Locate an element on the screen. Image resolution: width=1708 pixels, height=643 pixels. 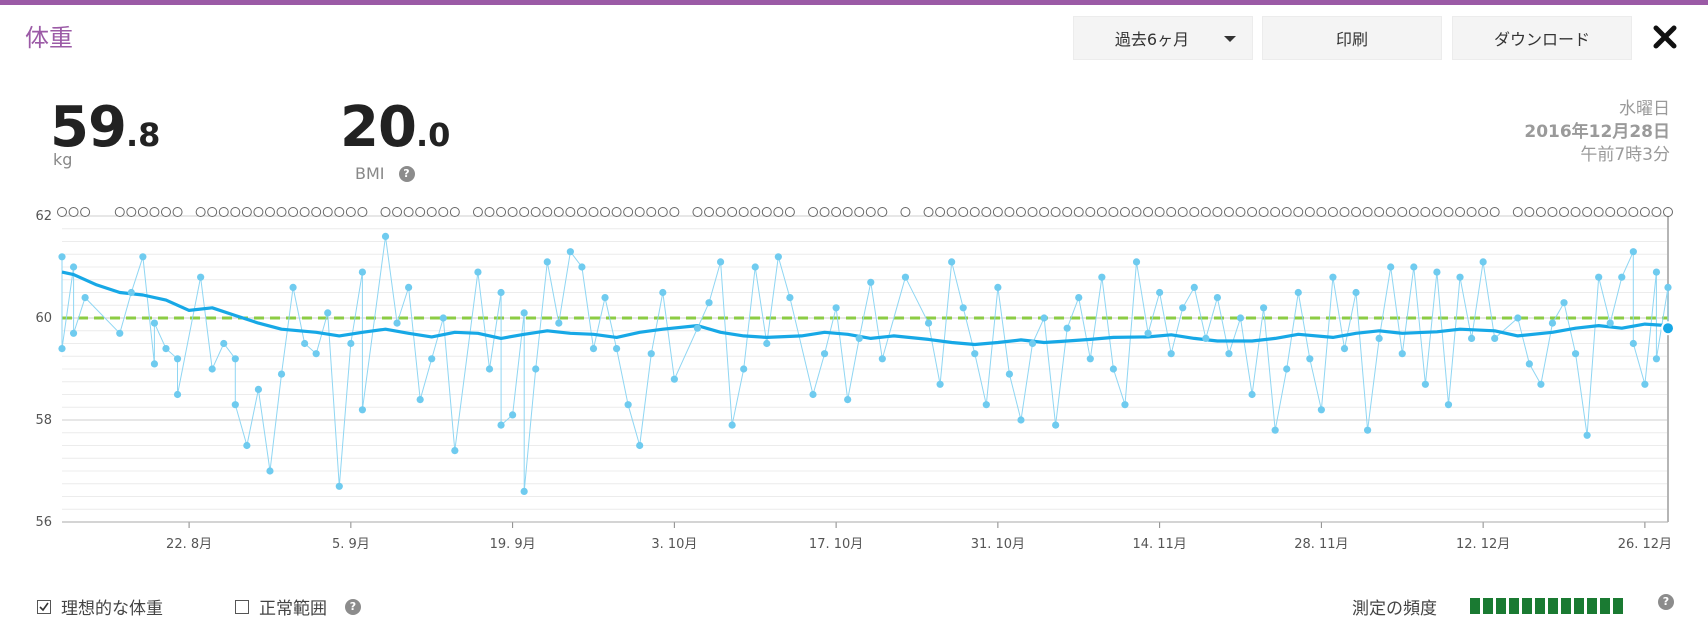
print-button: 印刷 is located at coordinates (1352, 38).